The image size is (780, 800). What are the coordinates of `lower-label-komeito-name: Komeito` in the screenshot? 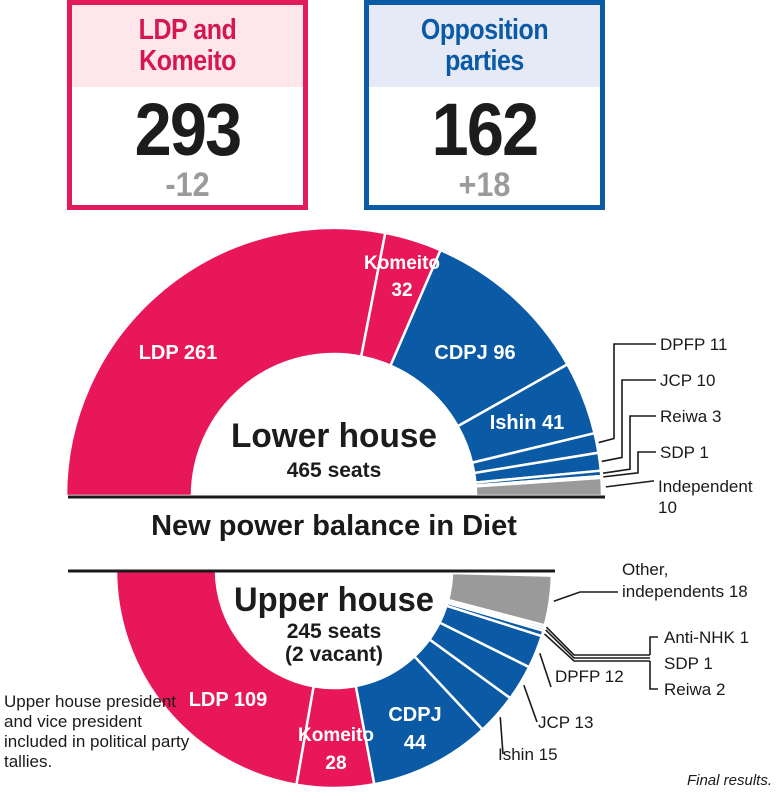 It's located at (402, 263).